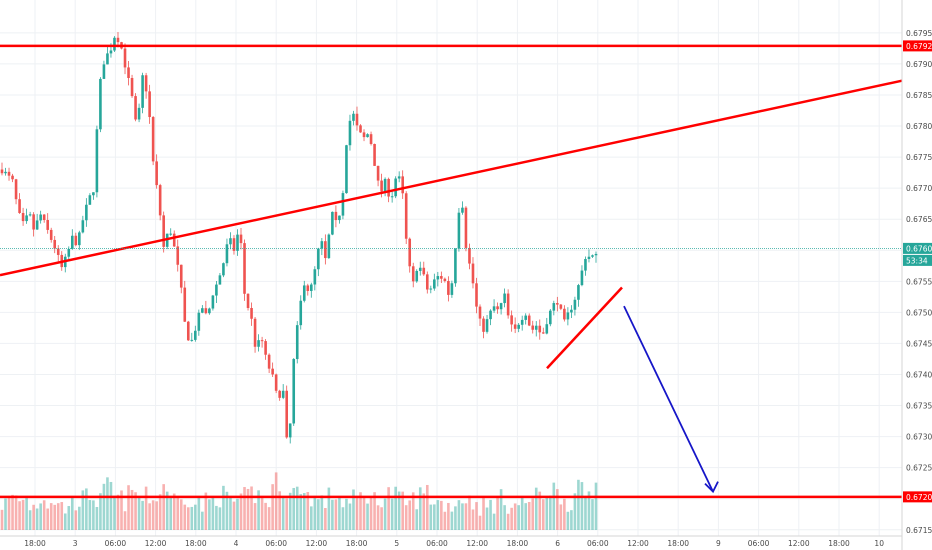  I want to click on current-price-label: 0.67603, so click(919, 248).